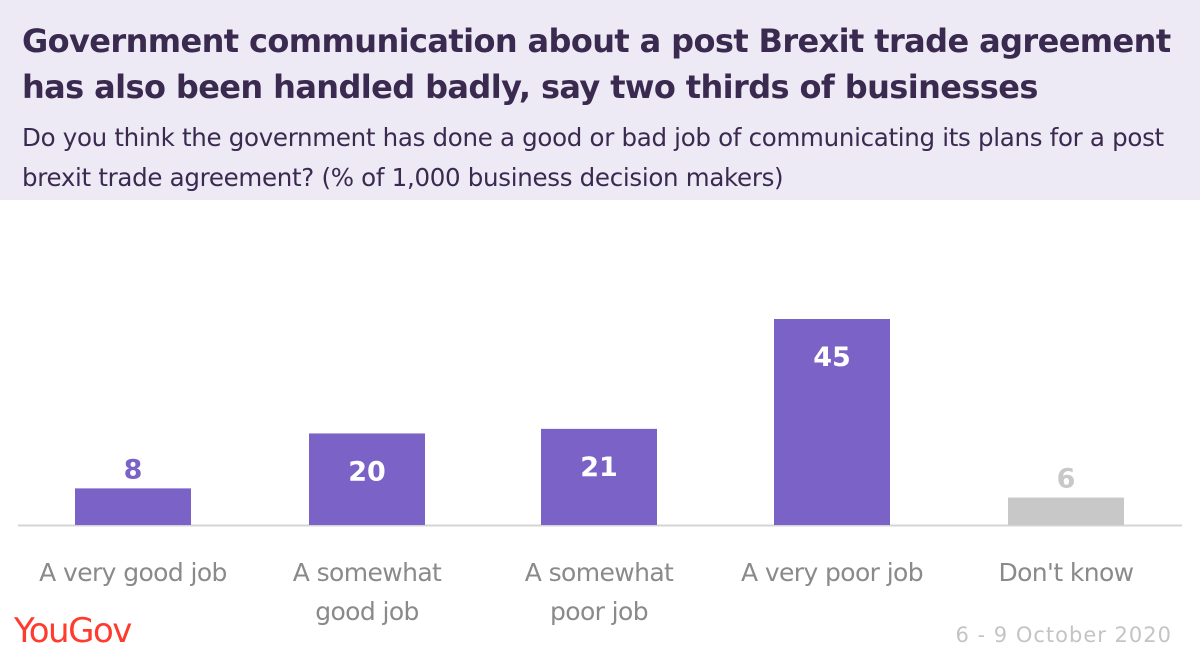 This screenshot has height=663, width=1200. Describe the element at coordinates (133, 572) in the screenshot. I see `category-label-0-0: A very good job` at that location.